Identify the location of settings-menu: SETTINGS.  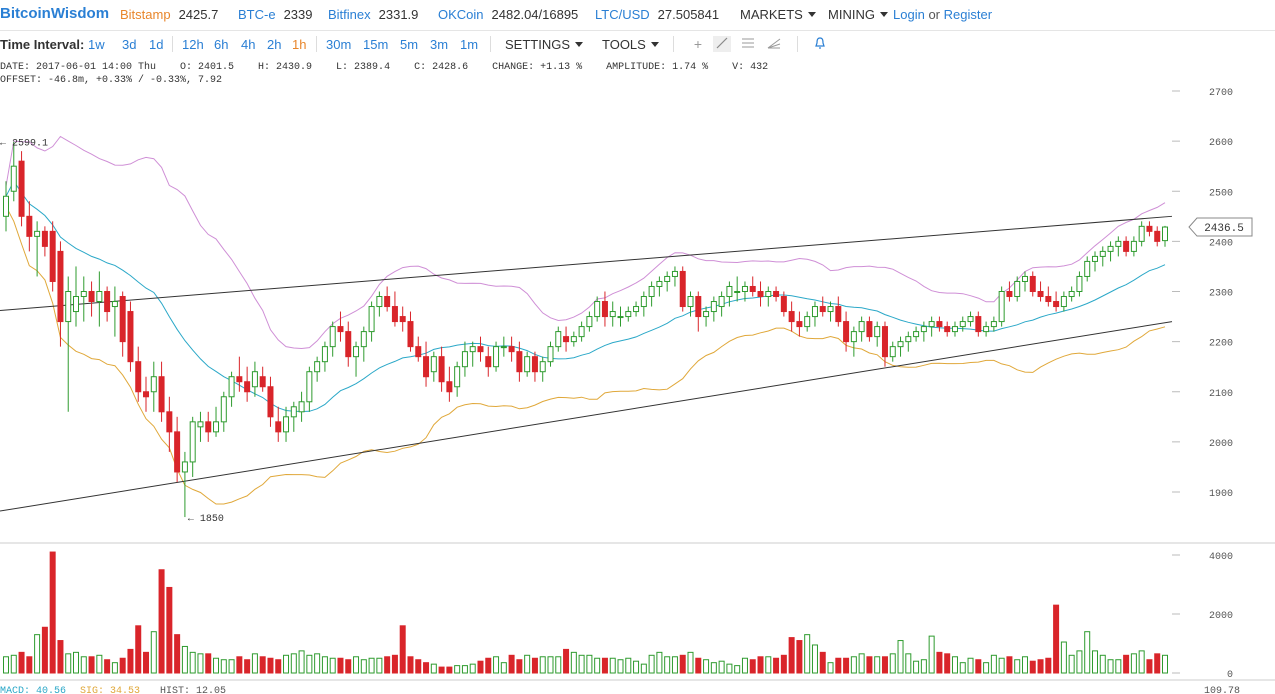
(544, 44).